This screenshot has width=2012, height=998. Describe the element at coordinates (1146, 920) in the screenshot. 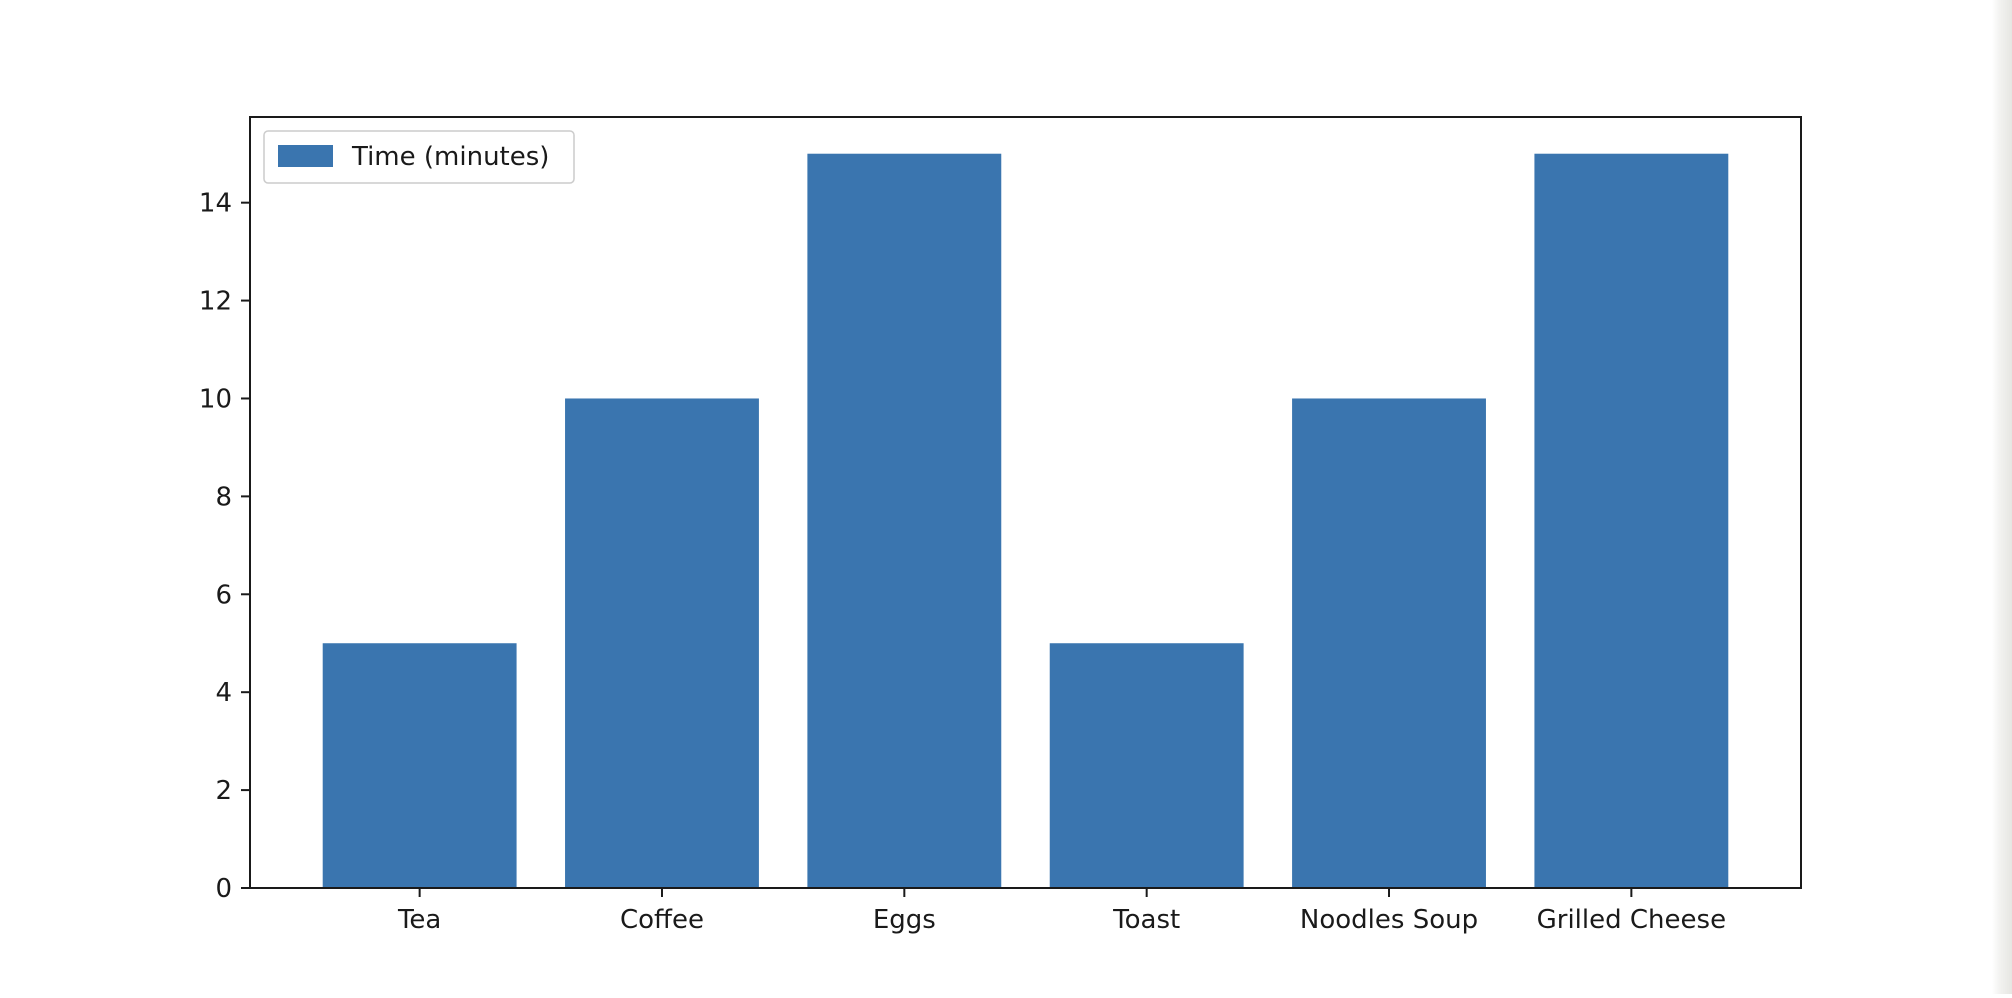

I see `x-tick-label: Toast` at that location.